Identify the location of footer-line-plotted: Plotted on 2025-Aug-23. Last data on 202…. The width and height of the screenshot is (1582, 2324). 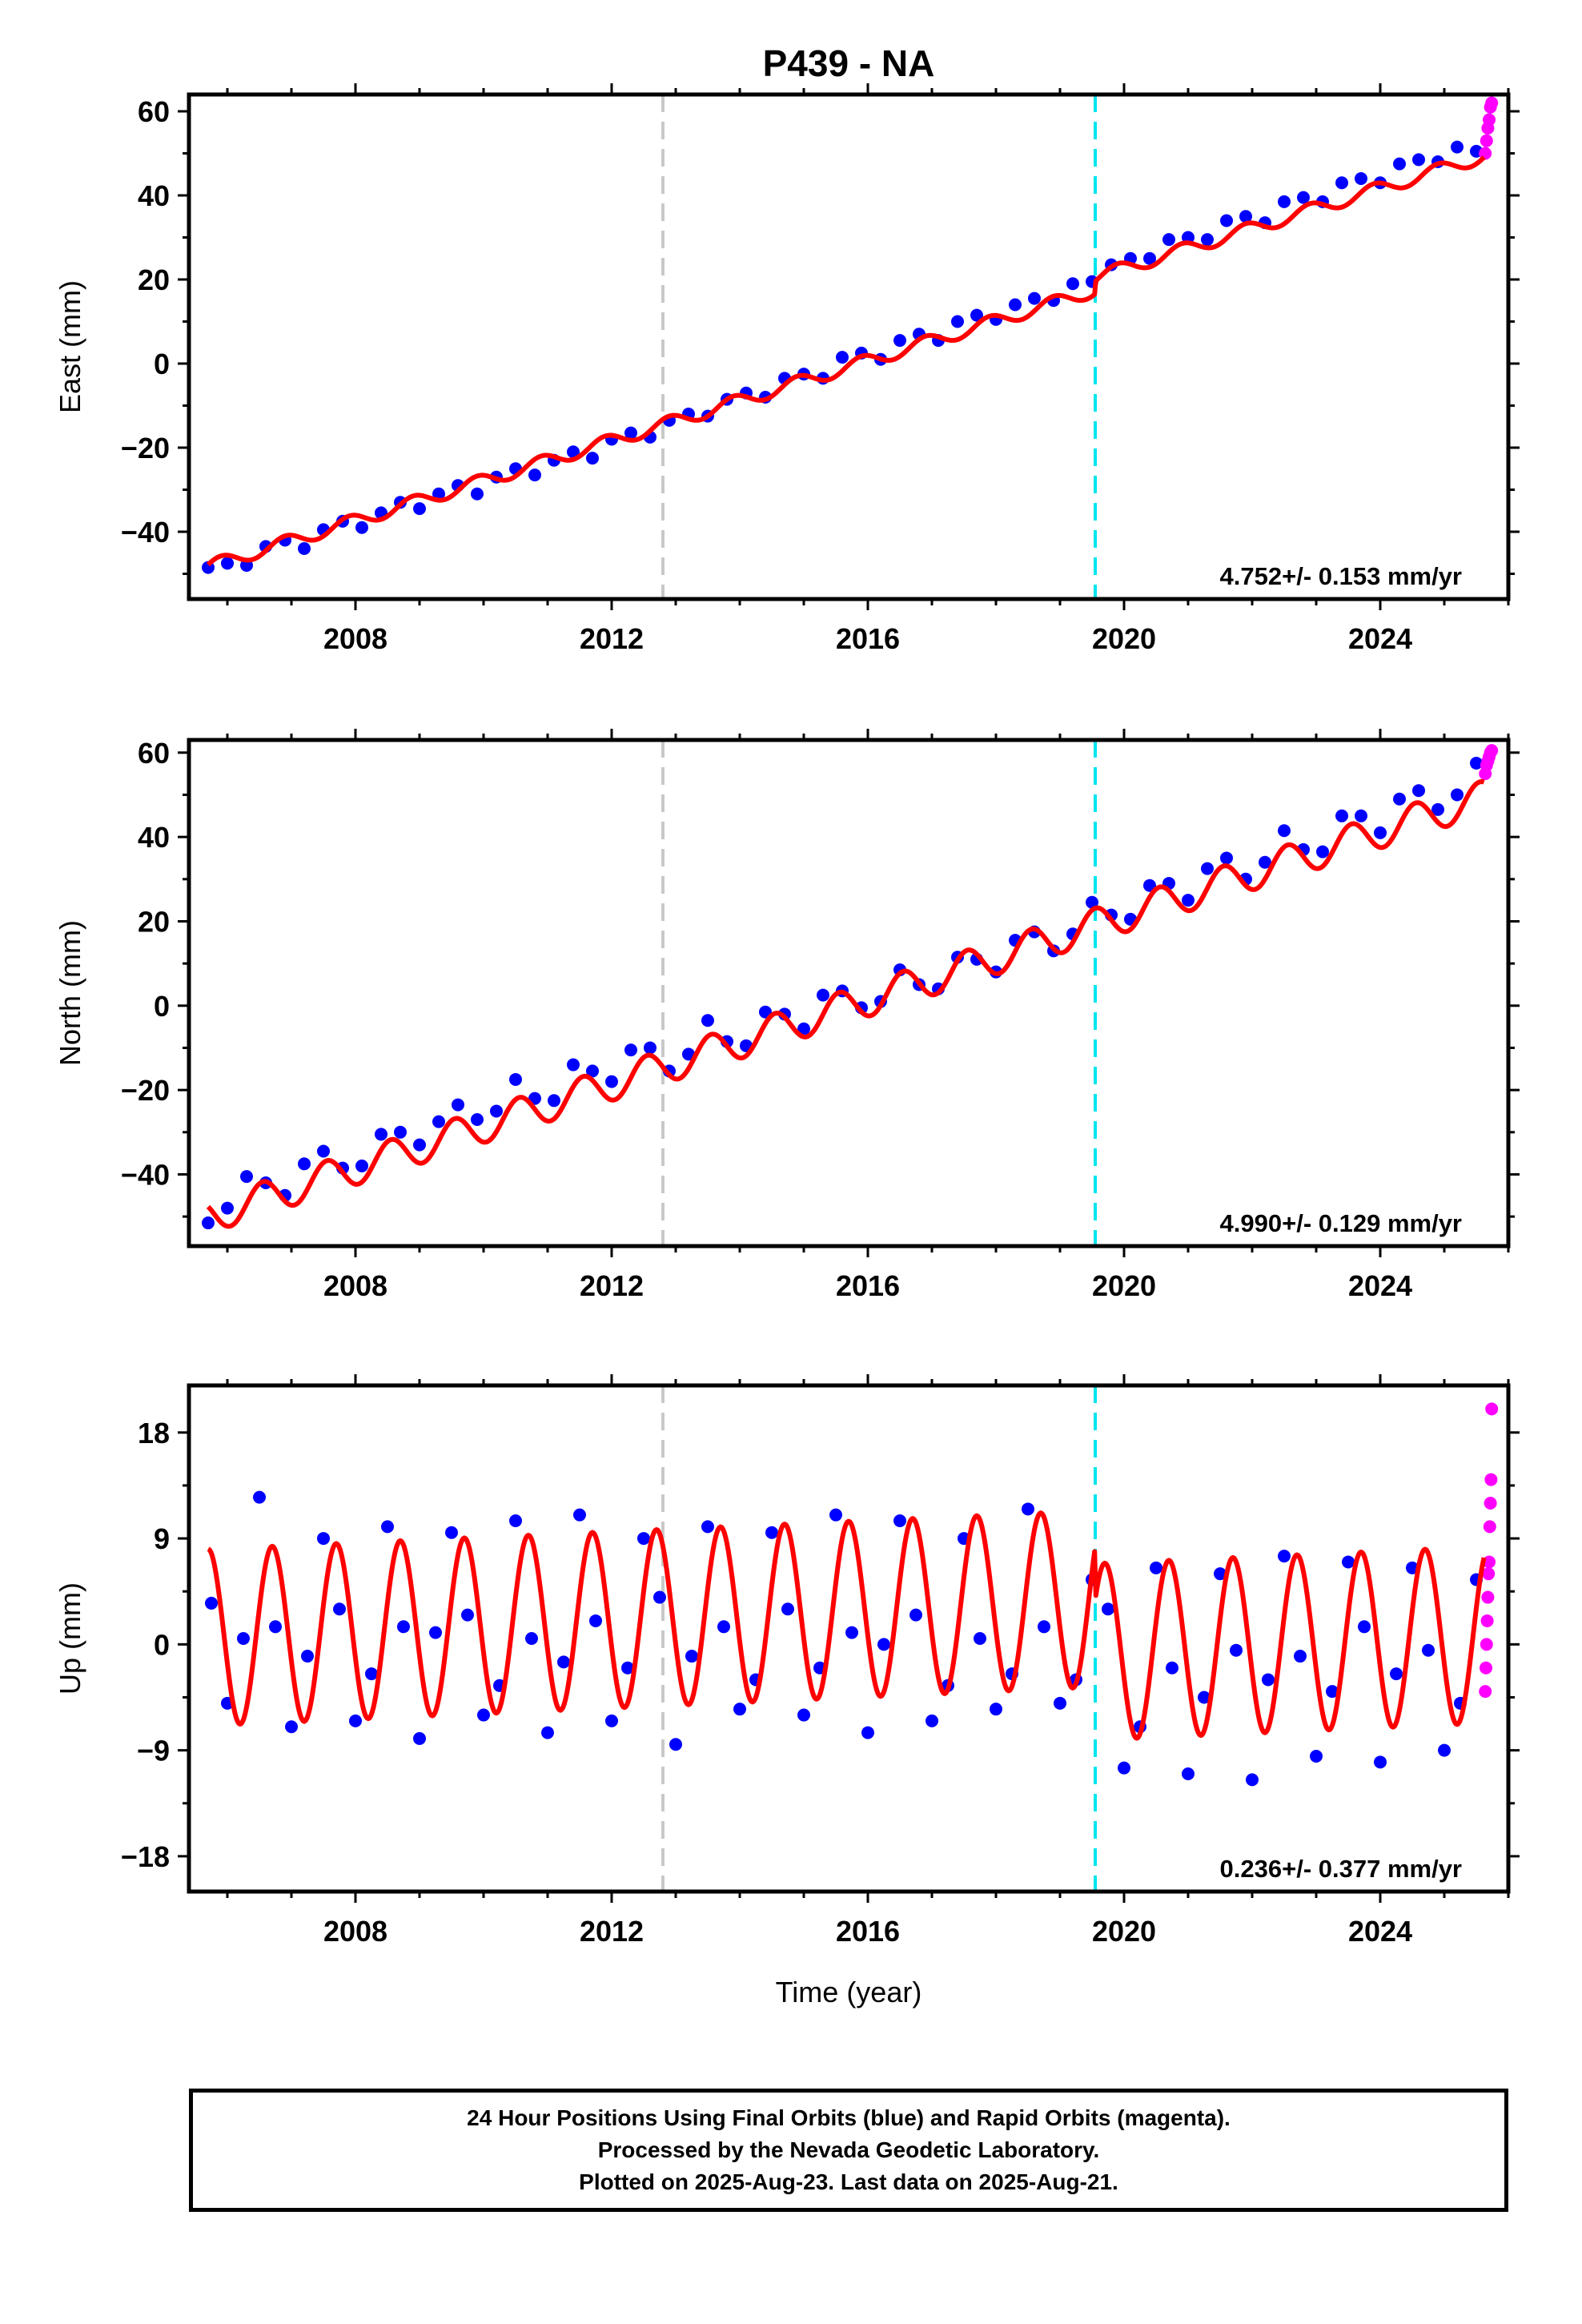
(848, 2181).